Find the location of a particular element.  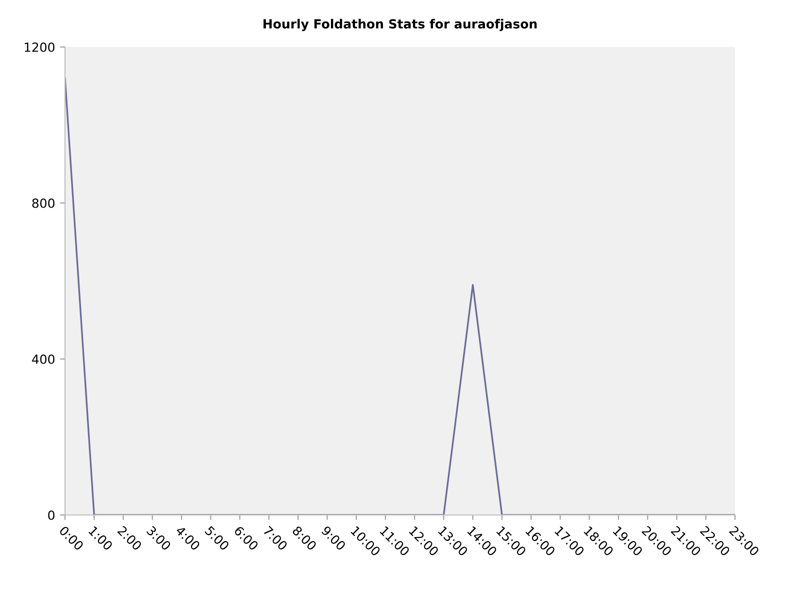

y-tick-label: 800 is located at coordinates (43, 203).